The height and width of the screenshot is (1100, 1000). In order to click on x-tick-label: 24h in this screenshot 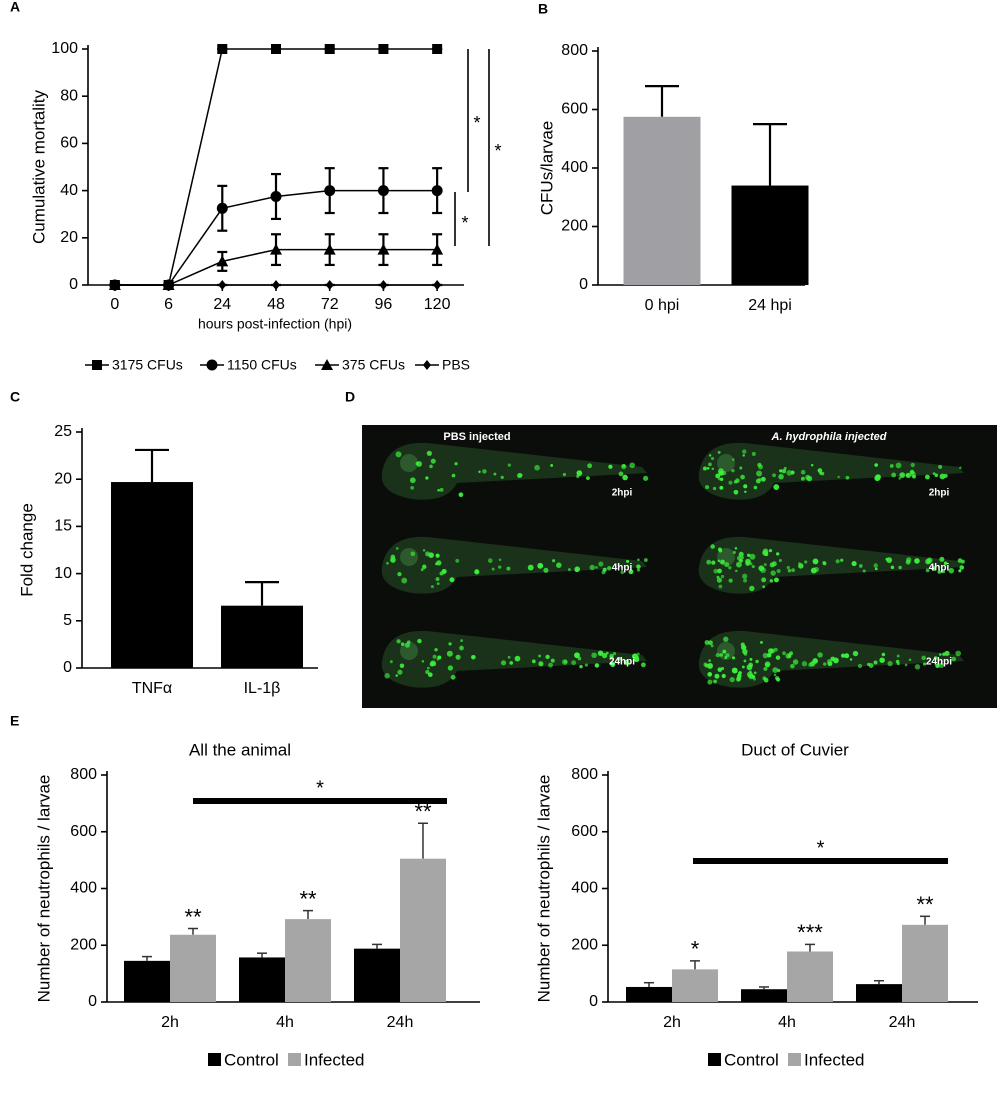, I will do `click(400, 1022)`.